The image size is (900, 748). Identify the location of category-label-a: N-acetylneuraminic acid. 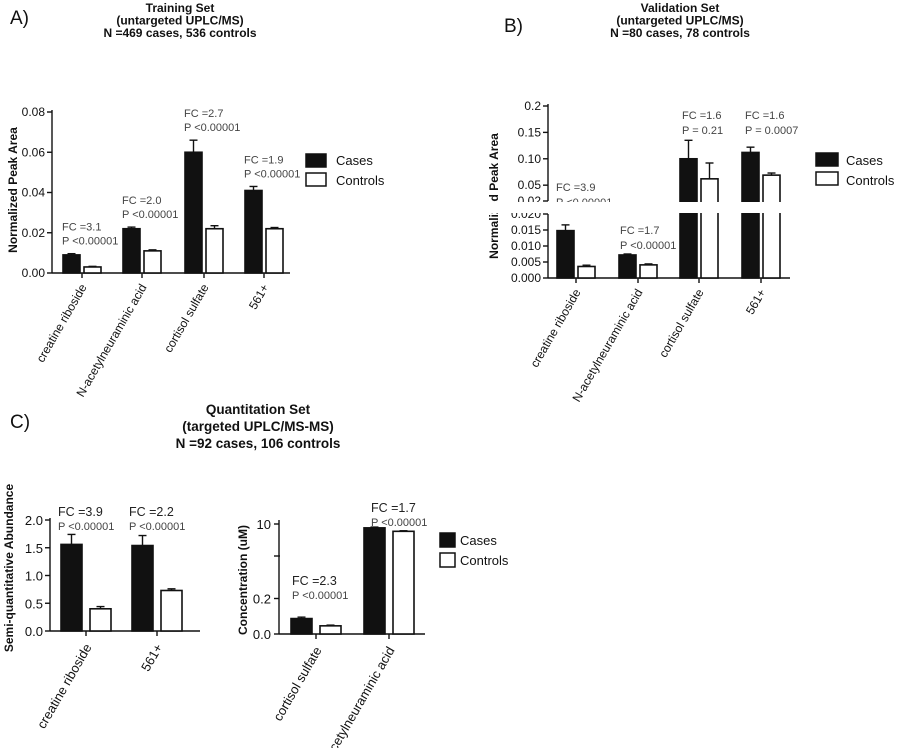
(111, 341).